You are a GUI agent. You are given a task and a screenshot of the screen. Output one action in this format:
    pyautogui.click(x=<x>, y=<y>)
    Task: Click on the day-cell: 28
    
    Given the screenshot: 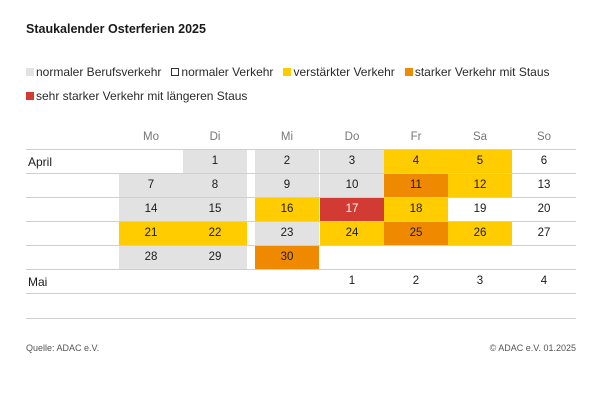 What is the action you would take?
    pyautogui.click(x=151, y=257)
    